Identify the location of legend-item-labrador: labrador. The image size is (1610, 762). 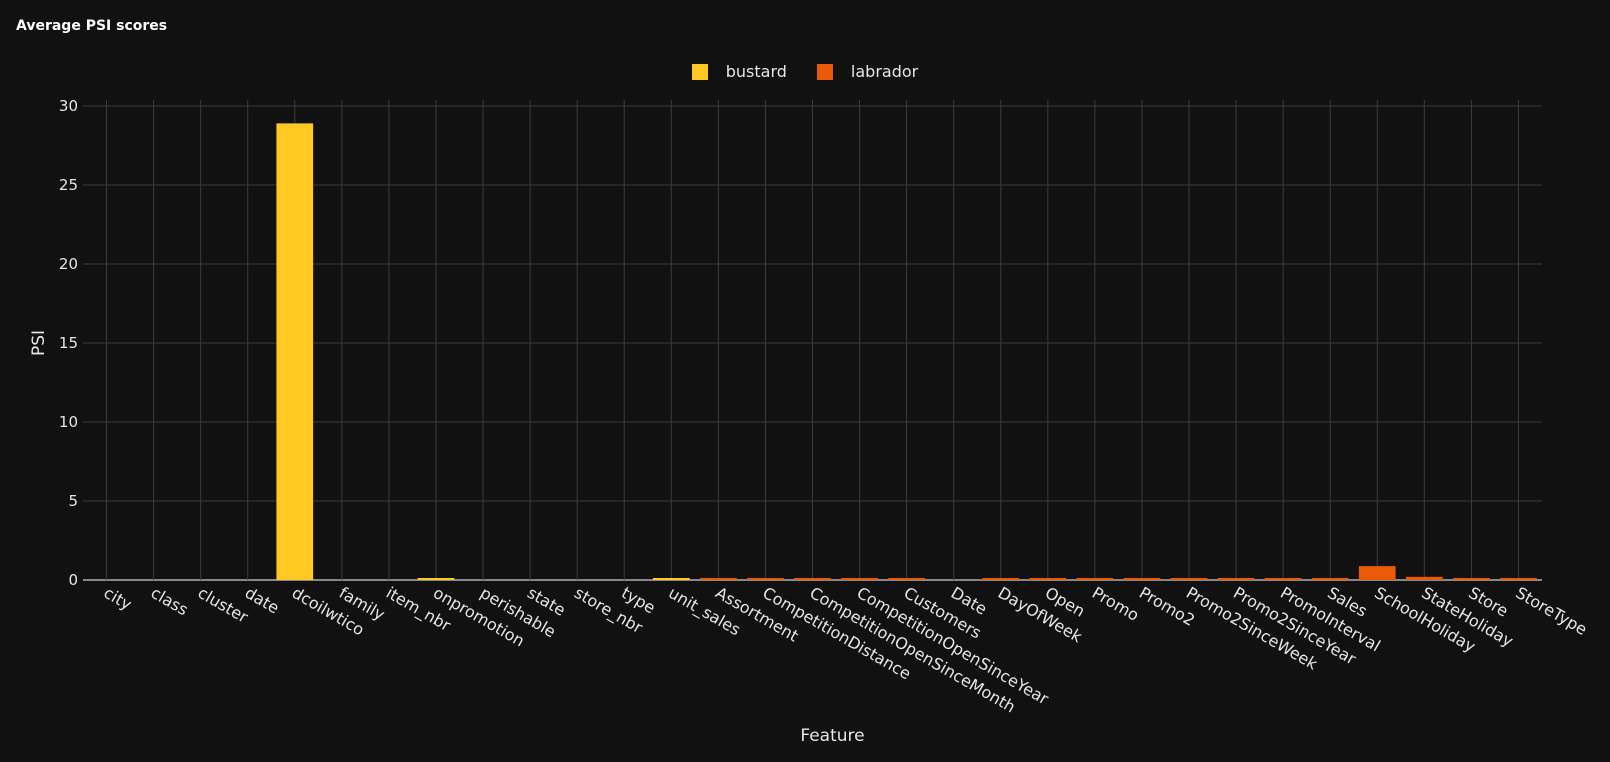
(867, 71).